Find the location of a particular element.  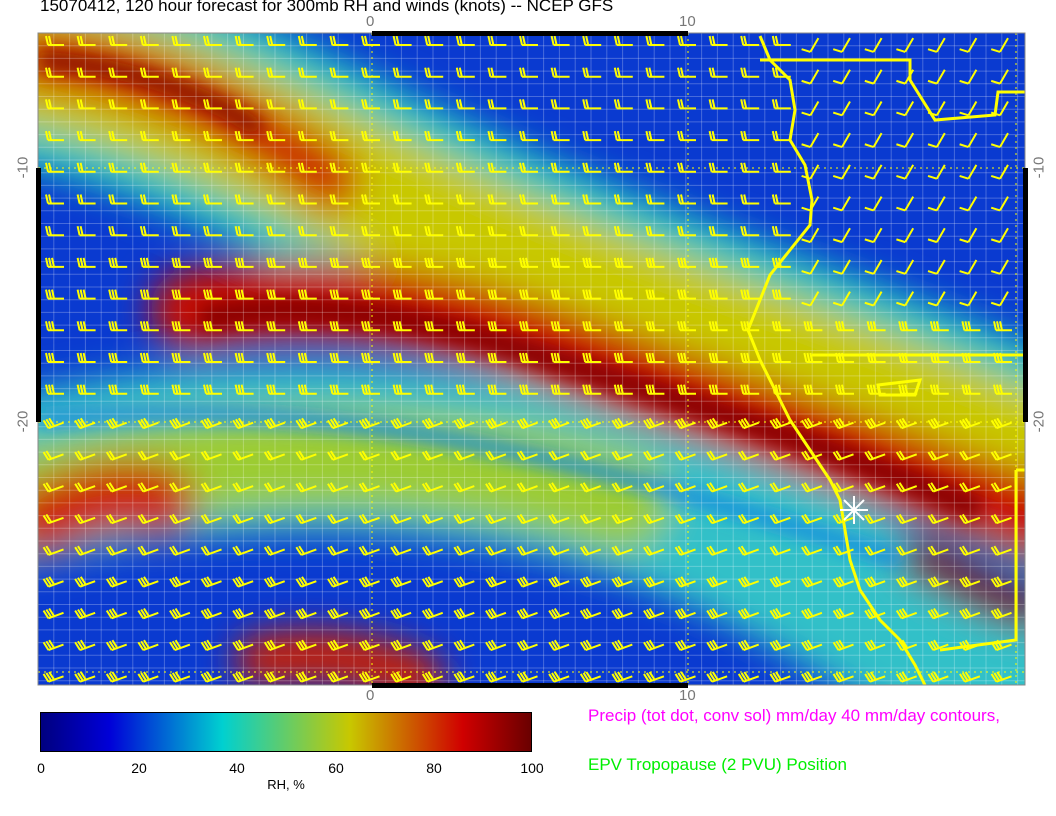

y-tick-right-20: -20 is located at coordinates (1039, 421).